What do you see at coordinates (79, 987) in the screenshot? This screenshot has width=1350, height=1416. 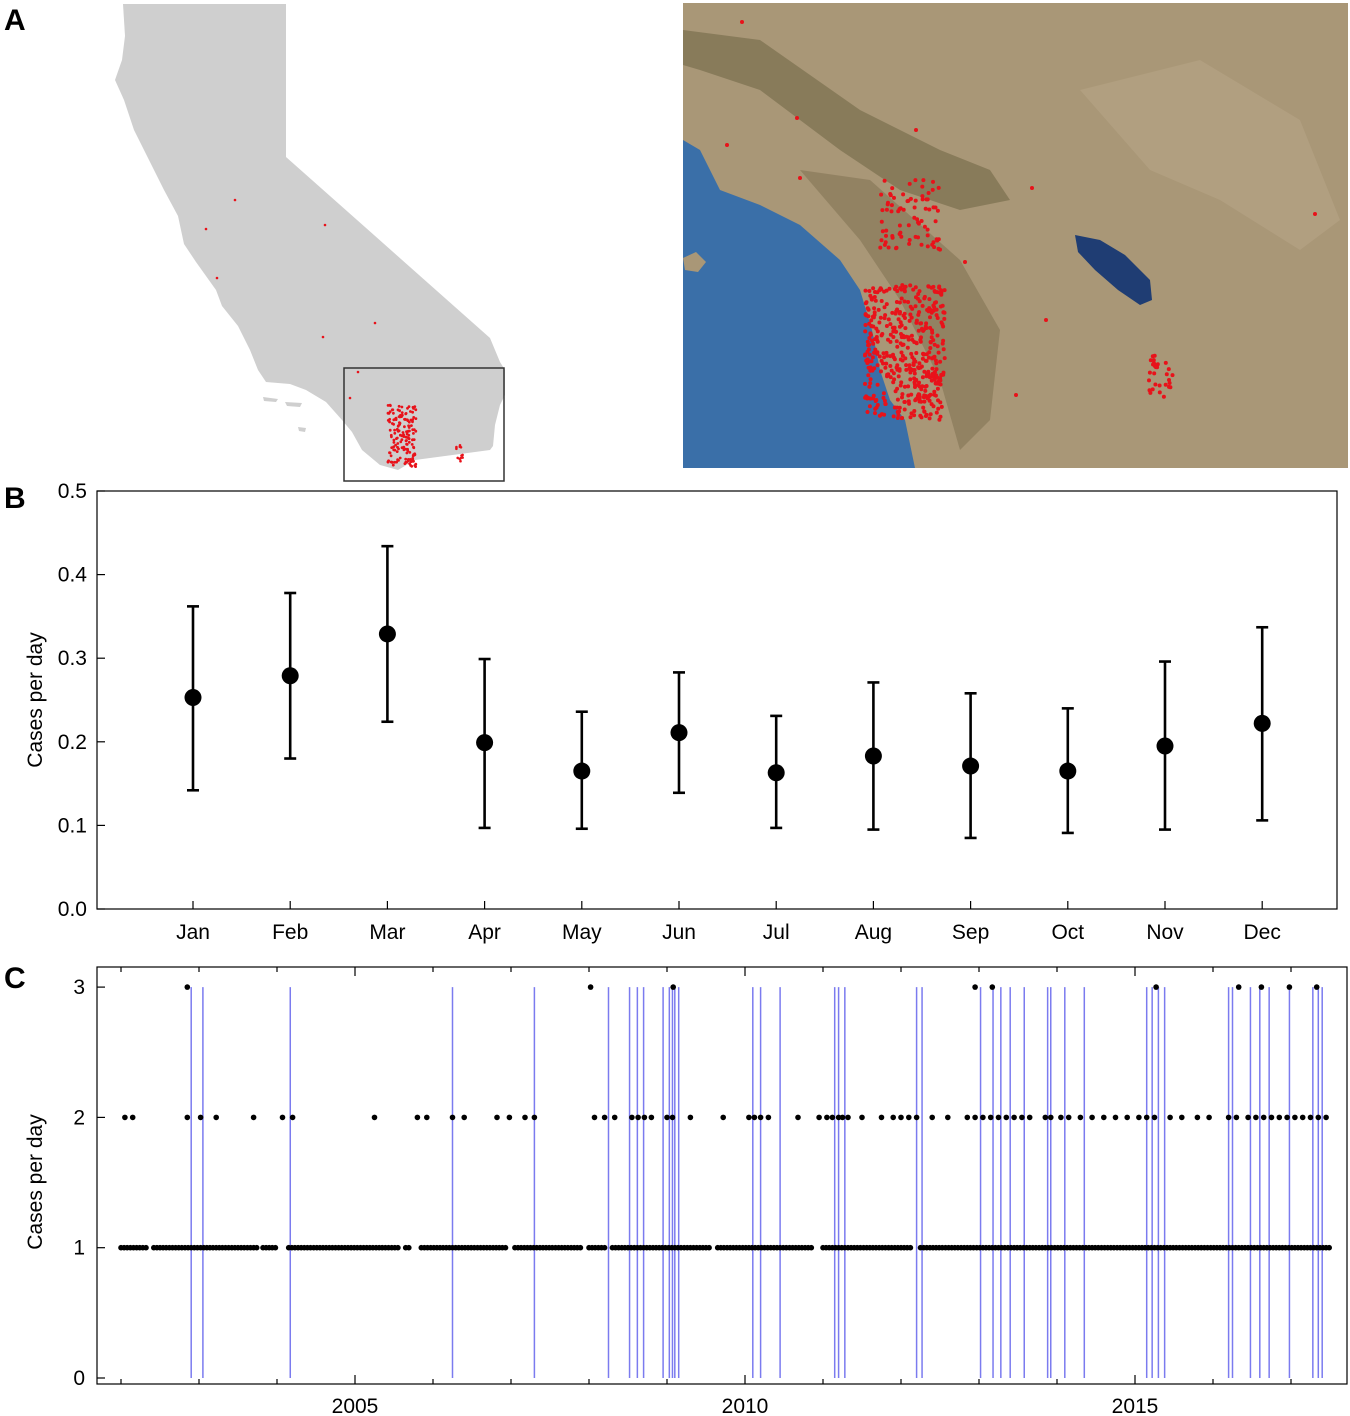 I see `y-tick-label-c: 3` at bounding box center [79, 987].